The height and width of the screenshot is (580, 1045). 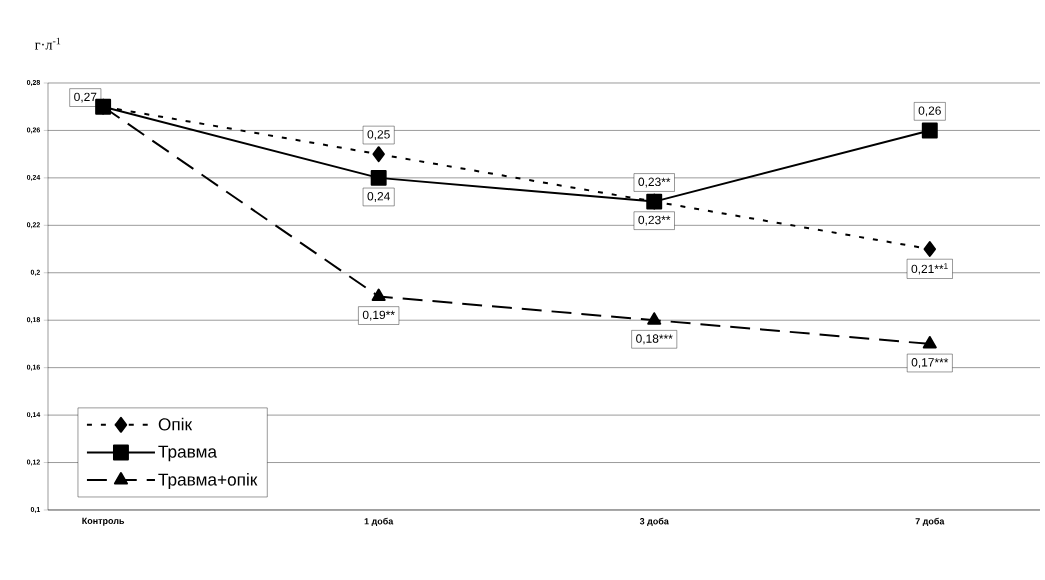 I want to click on legend-label: Опік, so click(x=175, y=424).